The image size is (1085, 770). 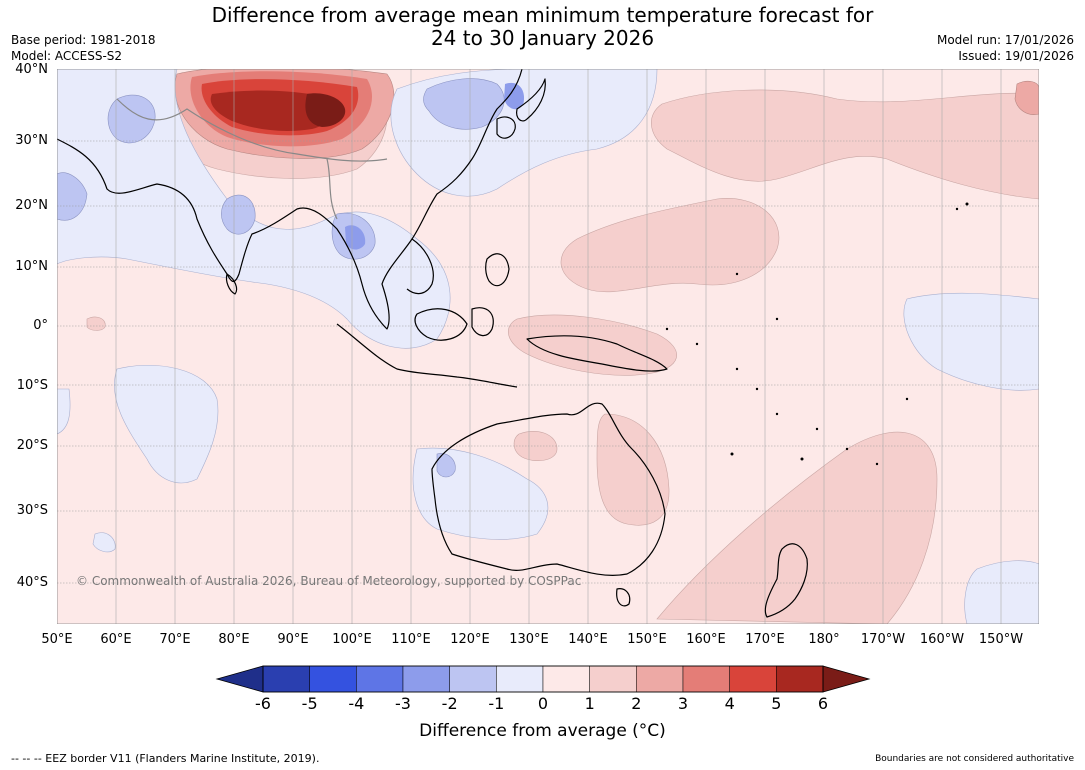 What do you see at coordinates (776, 703) in the screenshot?
I see `colorbar-tick-label: 5` at bounding box center [776, 703].